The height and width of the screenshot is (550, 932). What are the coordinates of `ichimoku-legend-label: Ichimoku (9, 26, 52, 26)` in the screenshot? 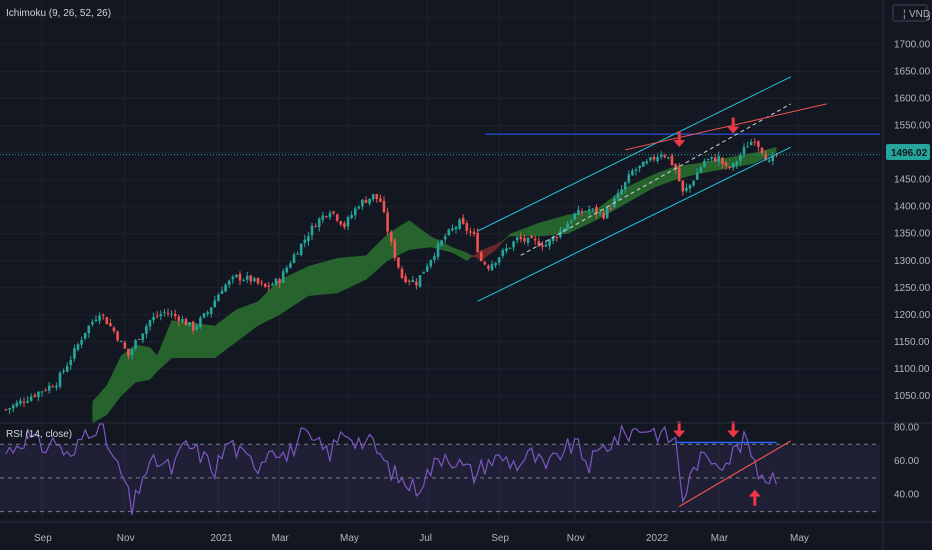 It's located at (58, 13).